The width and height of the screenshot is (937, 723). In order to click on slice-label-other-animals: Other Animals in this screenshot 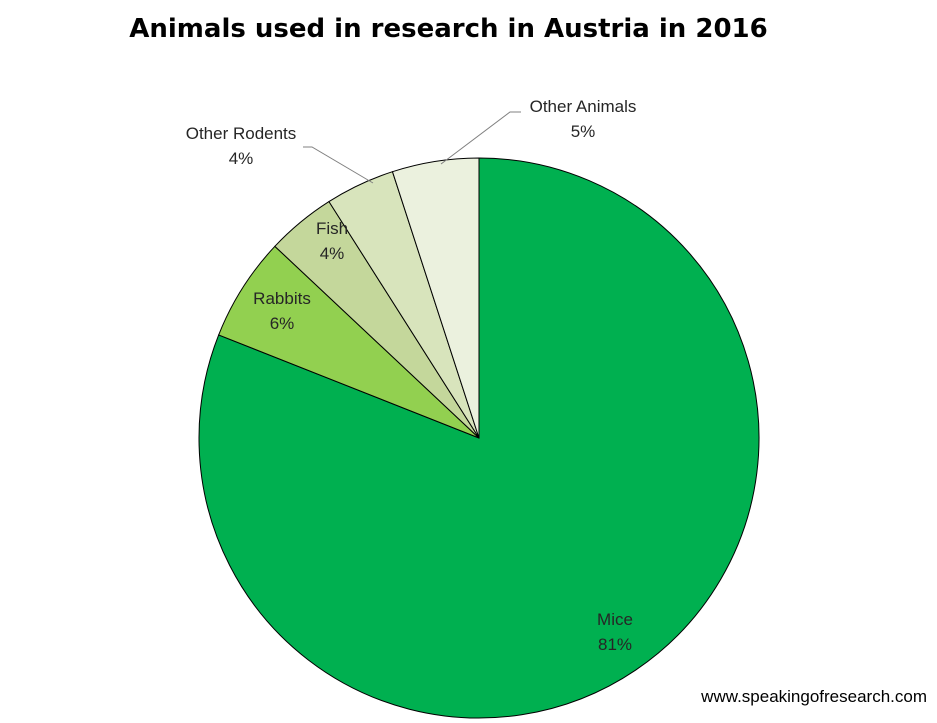, I will do `click(583, 106)`.